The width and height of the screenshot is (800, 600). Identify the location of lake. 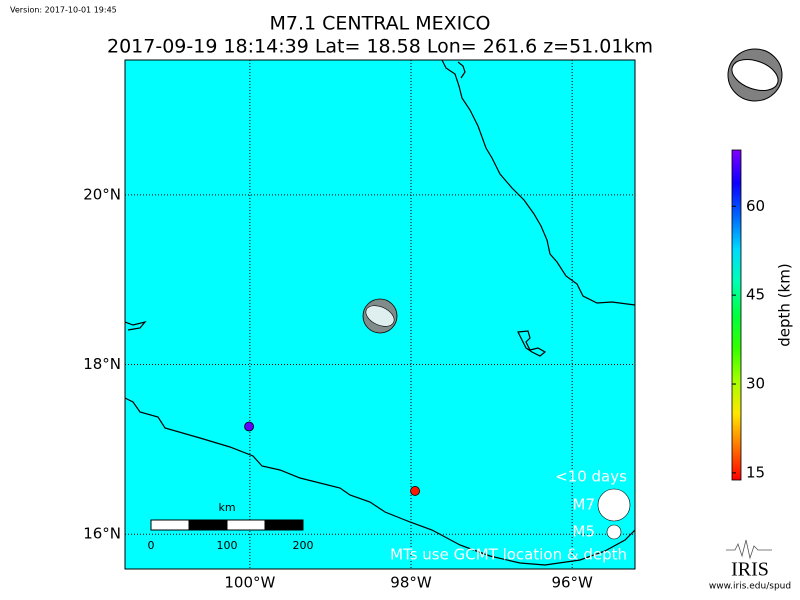
(532, 343).